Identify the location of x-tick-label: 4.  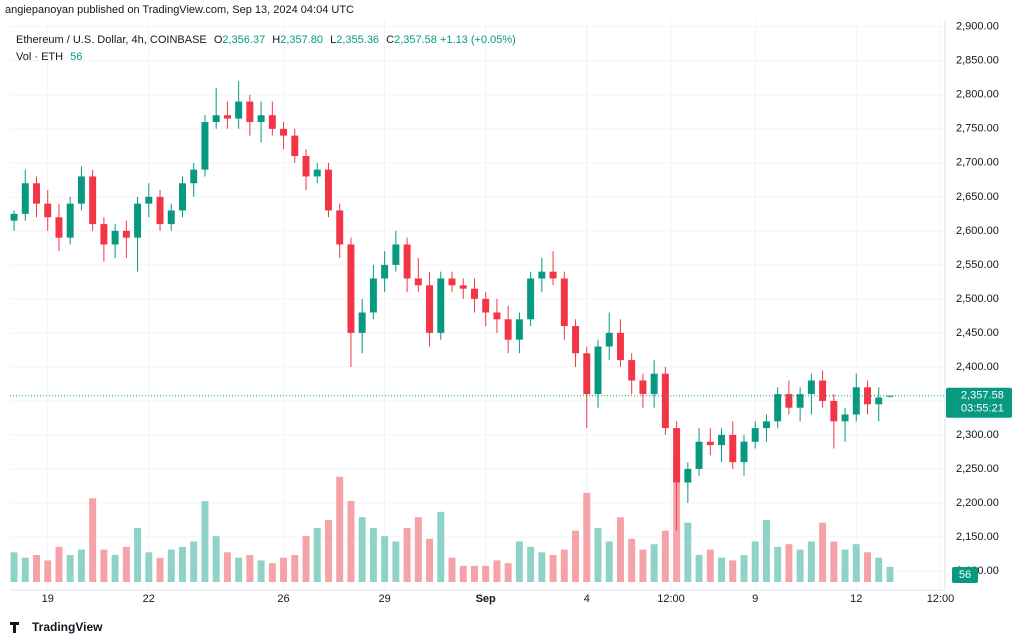
(587, 599).